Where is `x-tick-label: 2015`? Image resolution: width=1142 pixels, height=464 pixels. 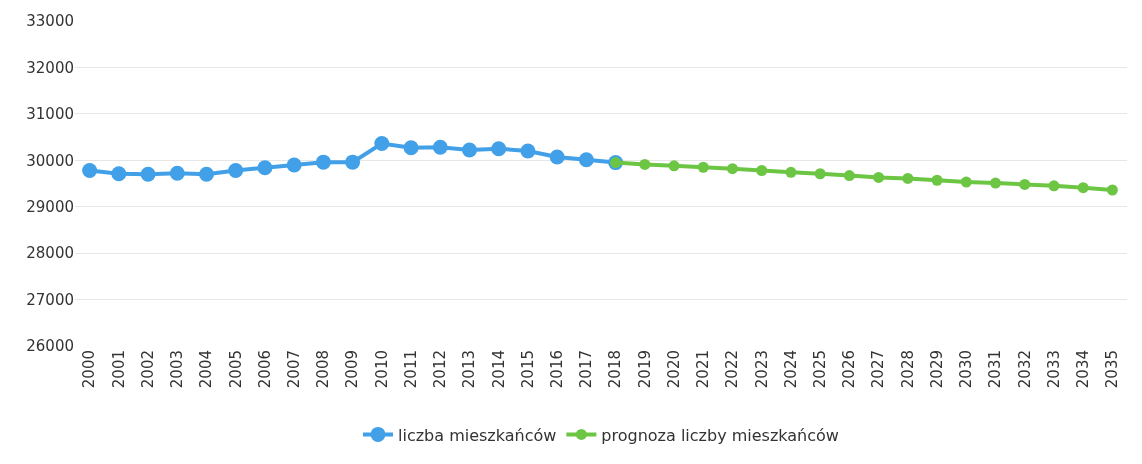 x-tick-label: 2015 is located at coordinates (527, 369).